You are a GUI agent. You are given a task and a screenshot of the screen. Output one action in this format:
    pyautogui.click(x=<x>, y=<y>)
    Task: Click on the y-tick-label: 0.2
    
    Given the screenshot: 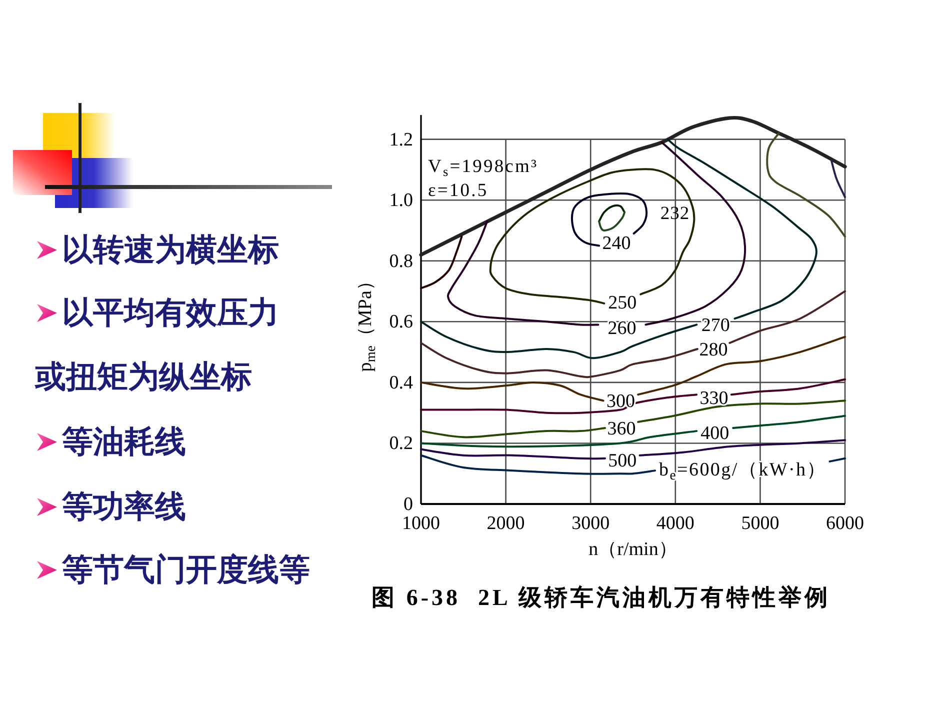 What is the action you would take?
    pyautogui.click(x=401, y=443)
    